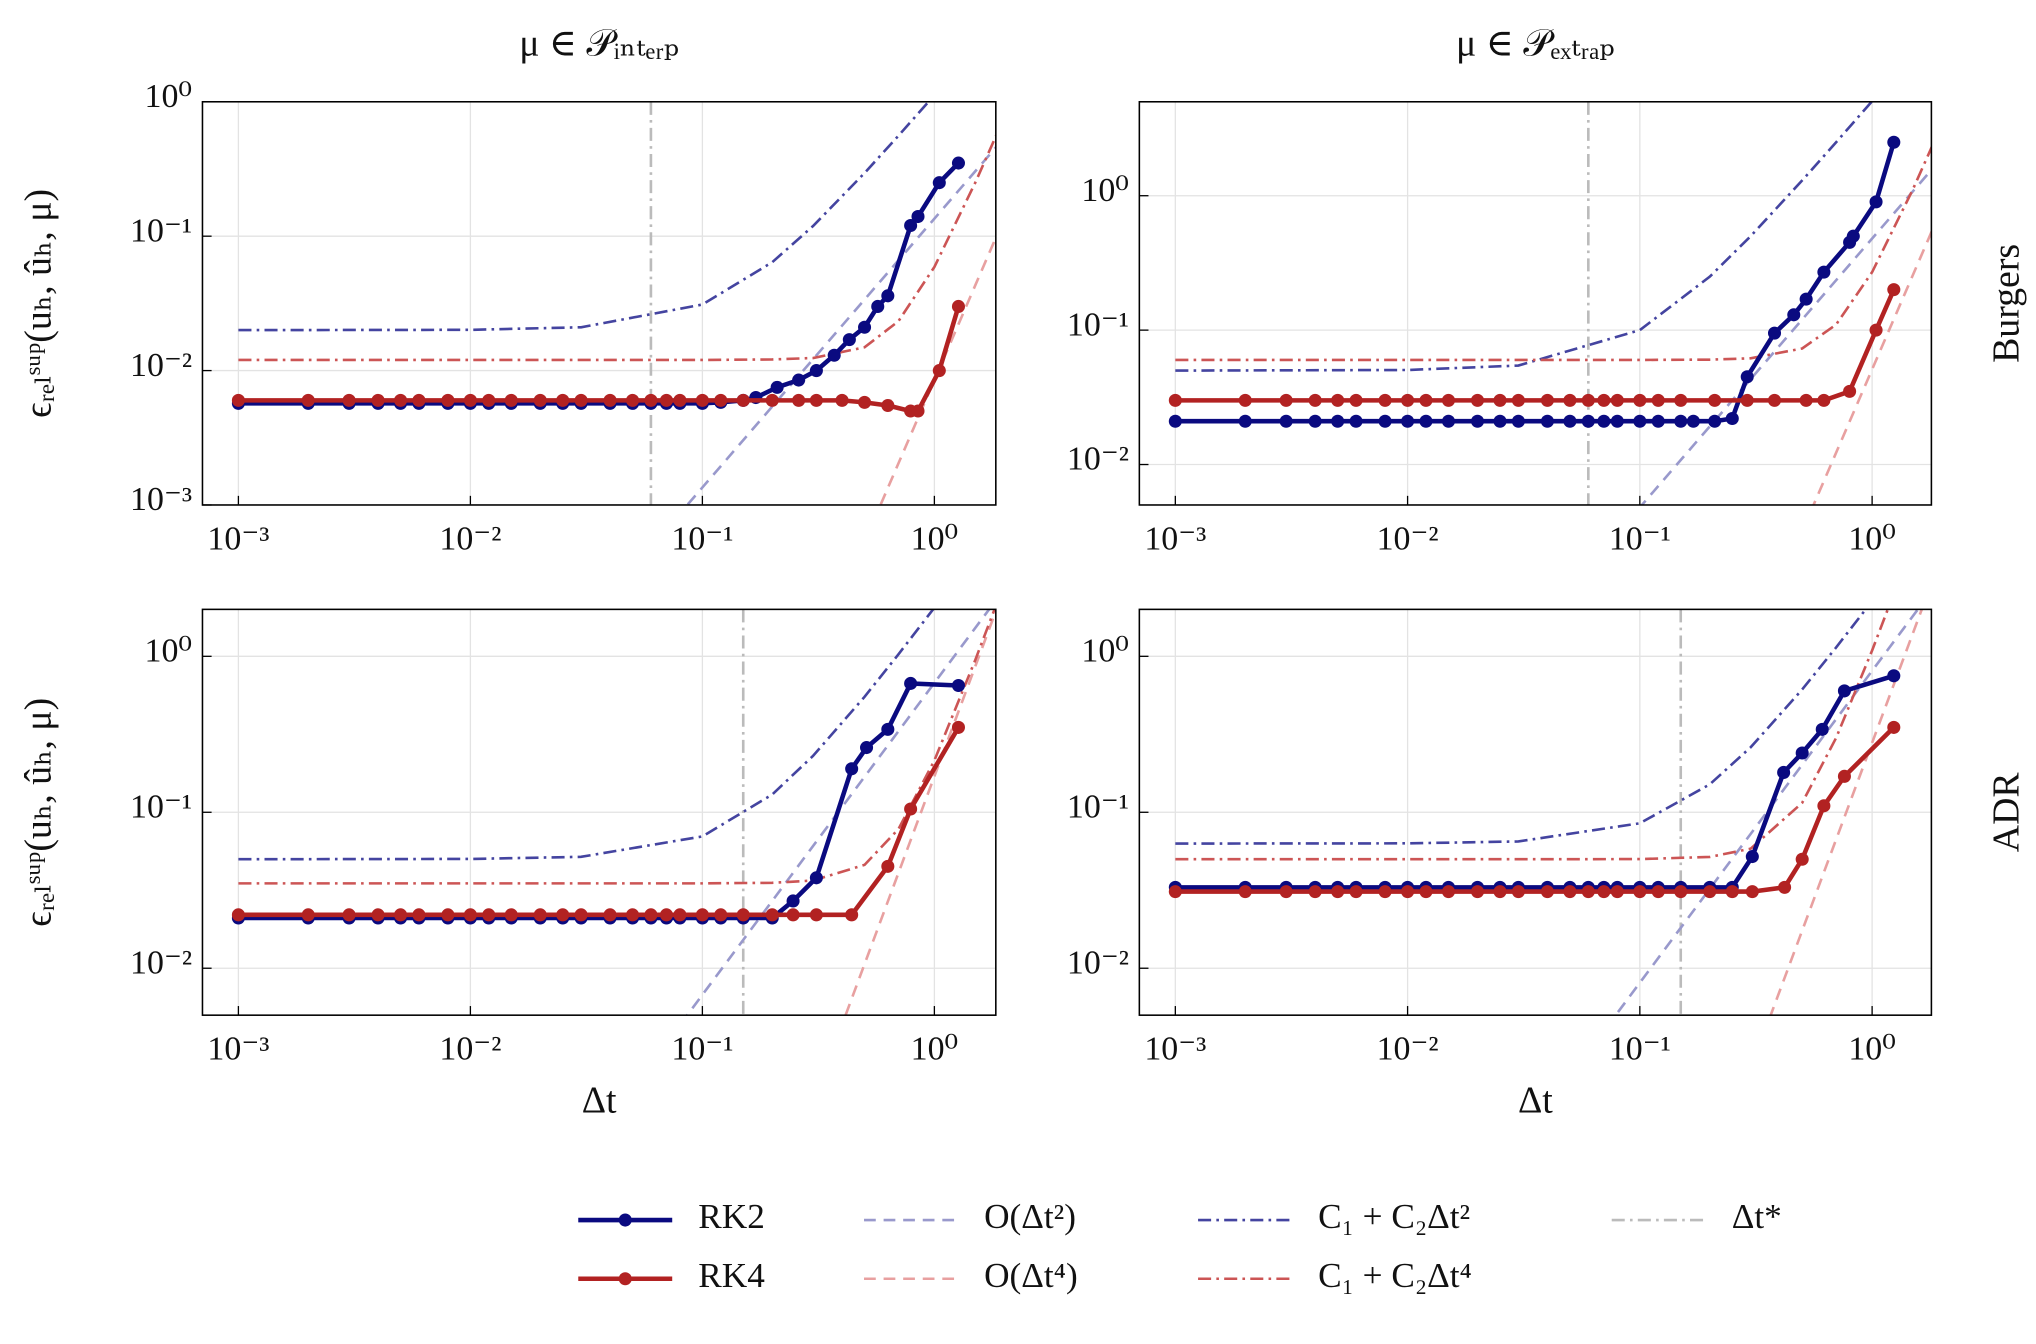 The image size is (2036, 1344). I want to click on y-tick-label: 10⁰, so click(169, 650).